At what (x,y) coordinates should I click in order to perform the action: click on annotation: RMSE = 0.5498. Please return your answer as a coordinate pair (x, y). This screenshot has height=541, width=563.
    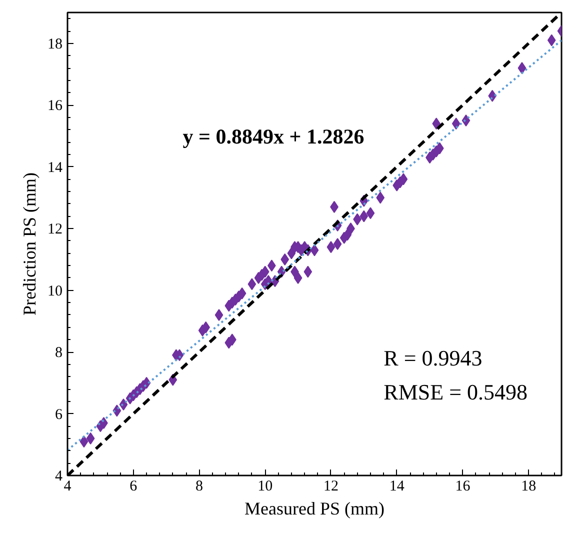
    Looking at the image, I should click on (456, 392).